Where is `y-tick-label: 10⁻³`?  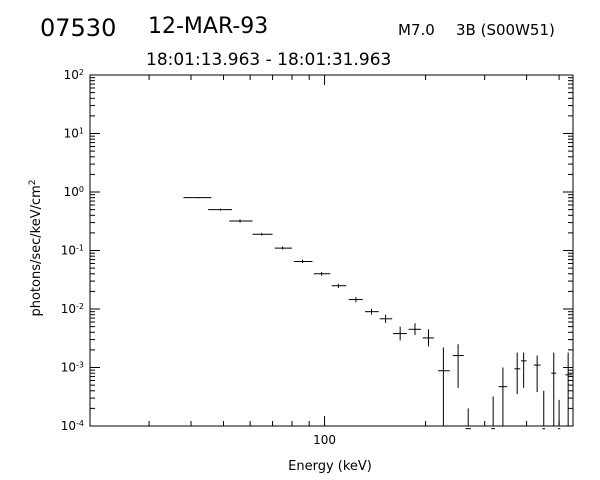
y-tick-label: 10⁻³ is located at coordinates (72, 367).